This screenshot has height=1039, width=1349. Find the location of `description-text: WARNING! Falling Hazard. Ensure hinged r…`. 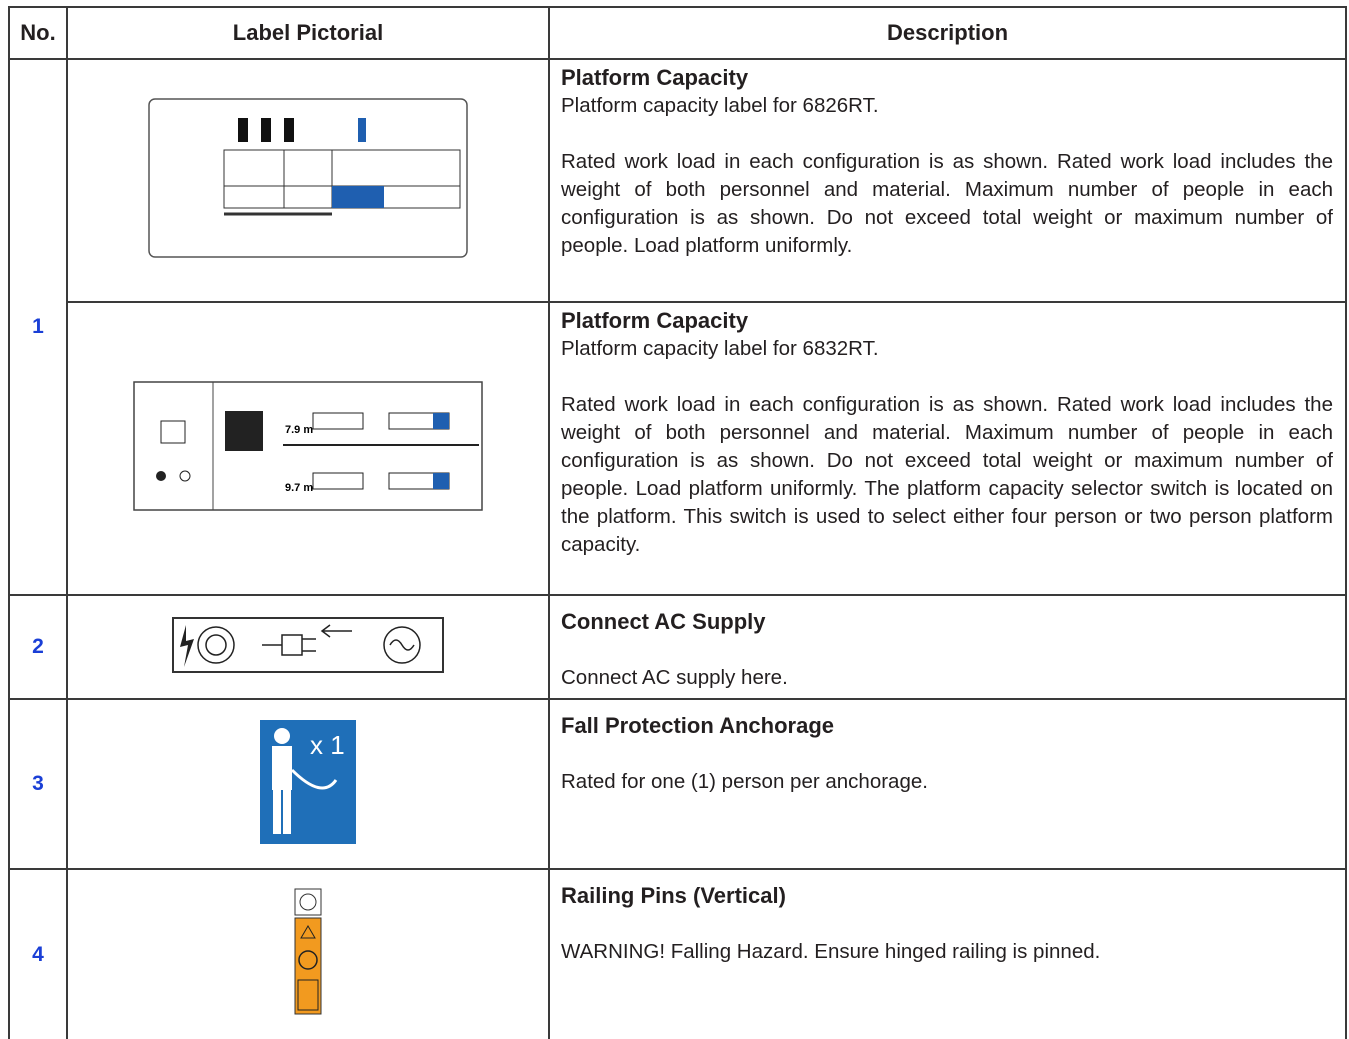

description-text: WARNING! Falling Hazard. Ensure hinged r… is located at coordinates (831, 951).